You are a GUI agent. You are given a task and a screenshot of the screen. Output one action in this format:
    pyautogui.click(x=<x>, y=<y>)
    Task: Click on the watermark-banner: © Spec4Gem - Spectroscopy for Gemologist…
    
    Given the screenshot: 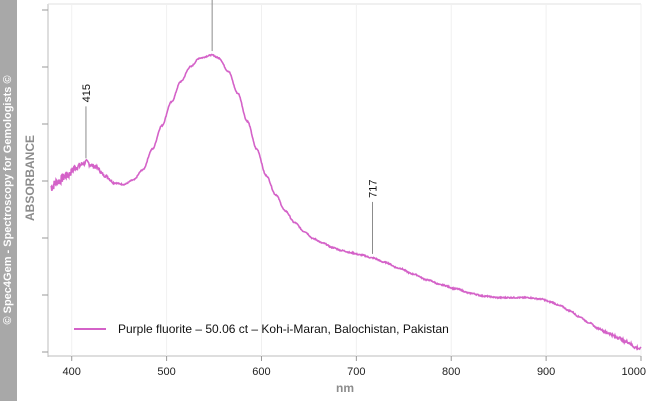 What is the action you would take?
    pyautogui.click(x=8, y=200)
    